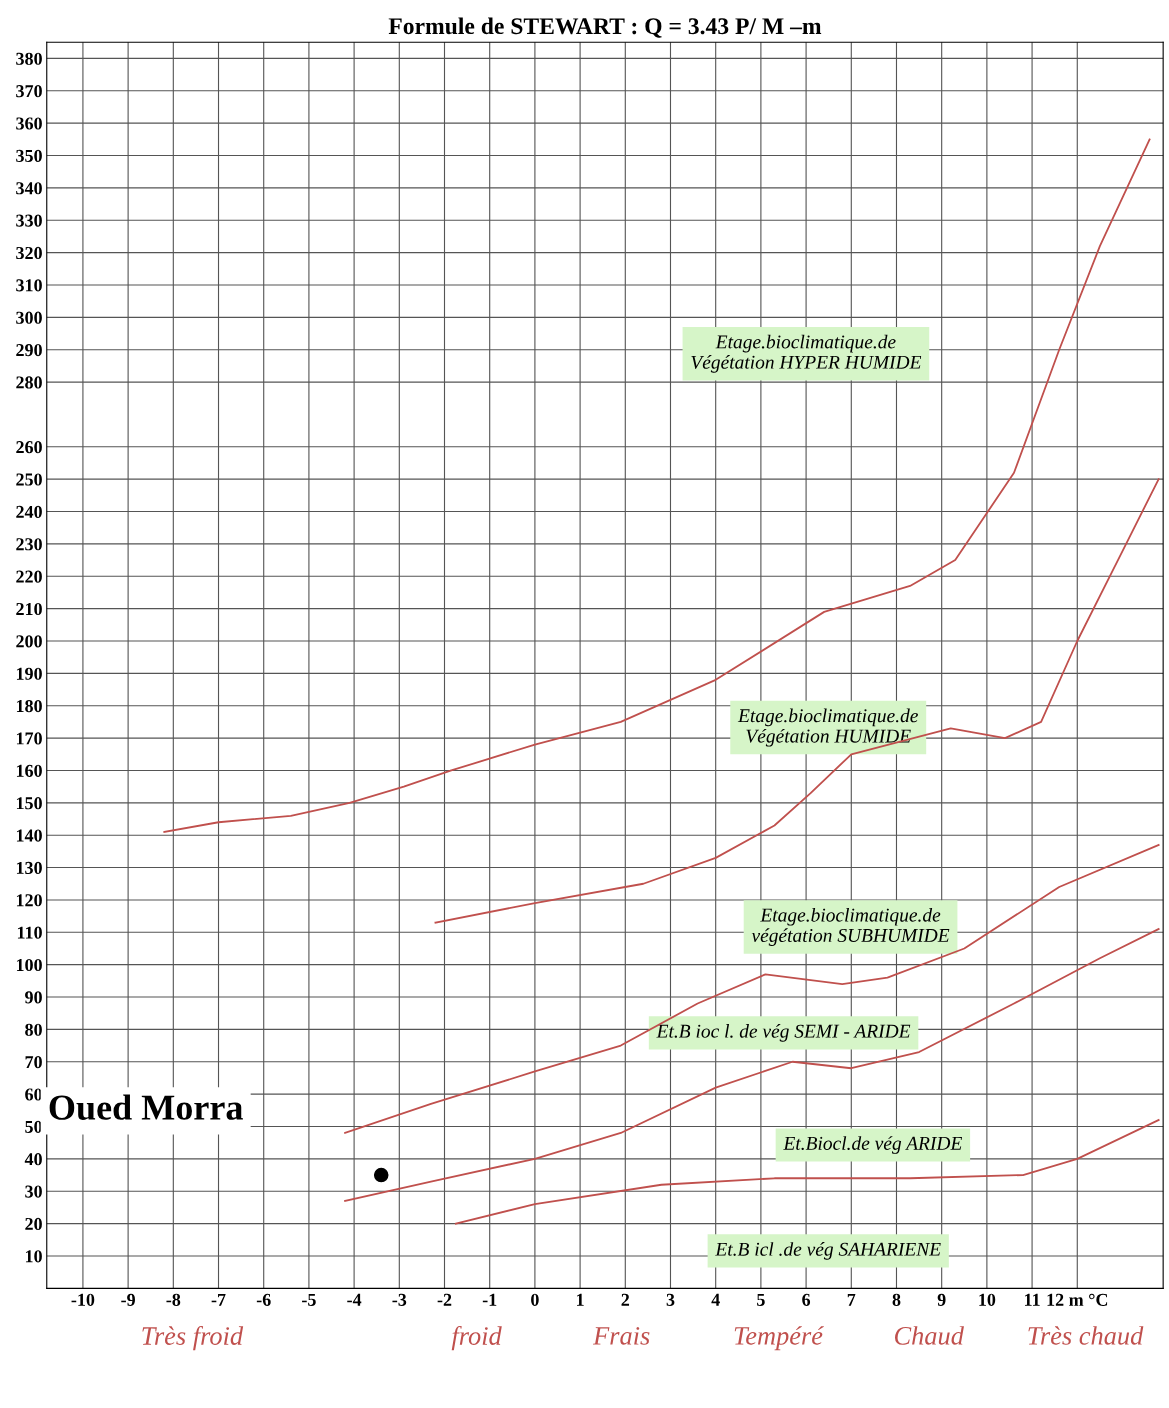  Describe the element at coordinates (33, 1224) in the screenshot. I see `y-tick-label: 20` at that location.